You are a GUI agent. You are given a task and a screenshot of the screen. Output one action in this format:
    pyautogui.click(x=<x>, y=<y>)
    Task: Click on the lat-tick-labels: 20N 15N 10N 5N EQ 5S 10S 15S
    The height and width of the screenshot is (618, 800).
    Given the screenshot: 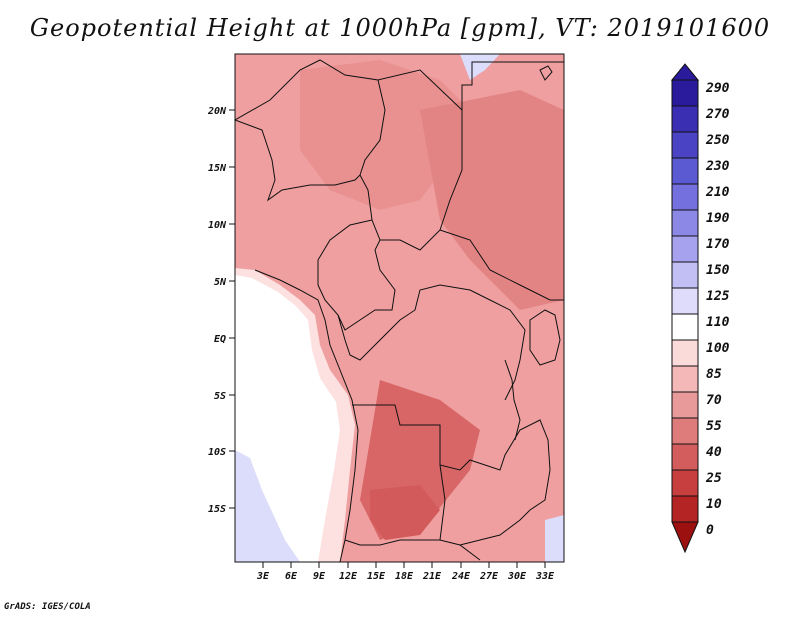 What is the action you would take?
    pyautogui.click(x=217, y=310)
    